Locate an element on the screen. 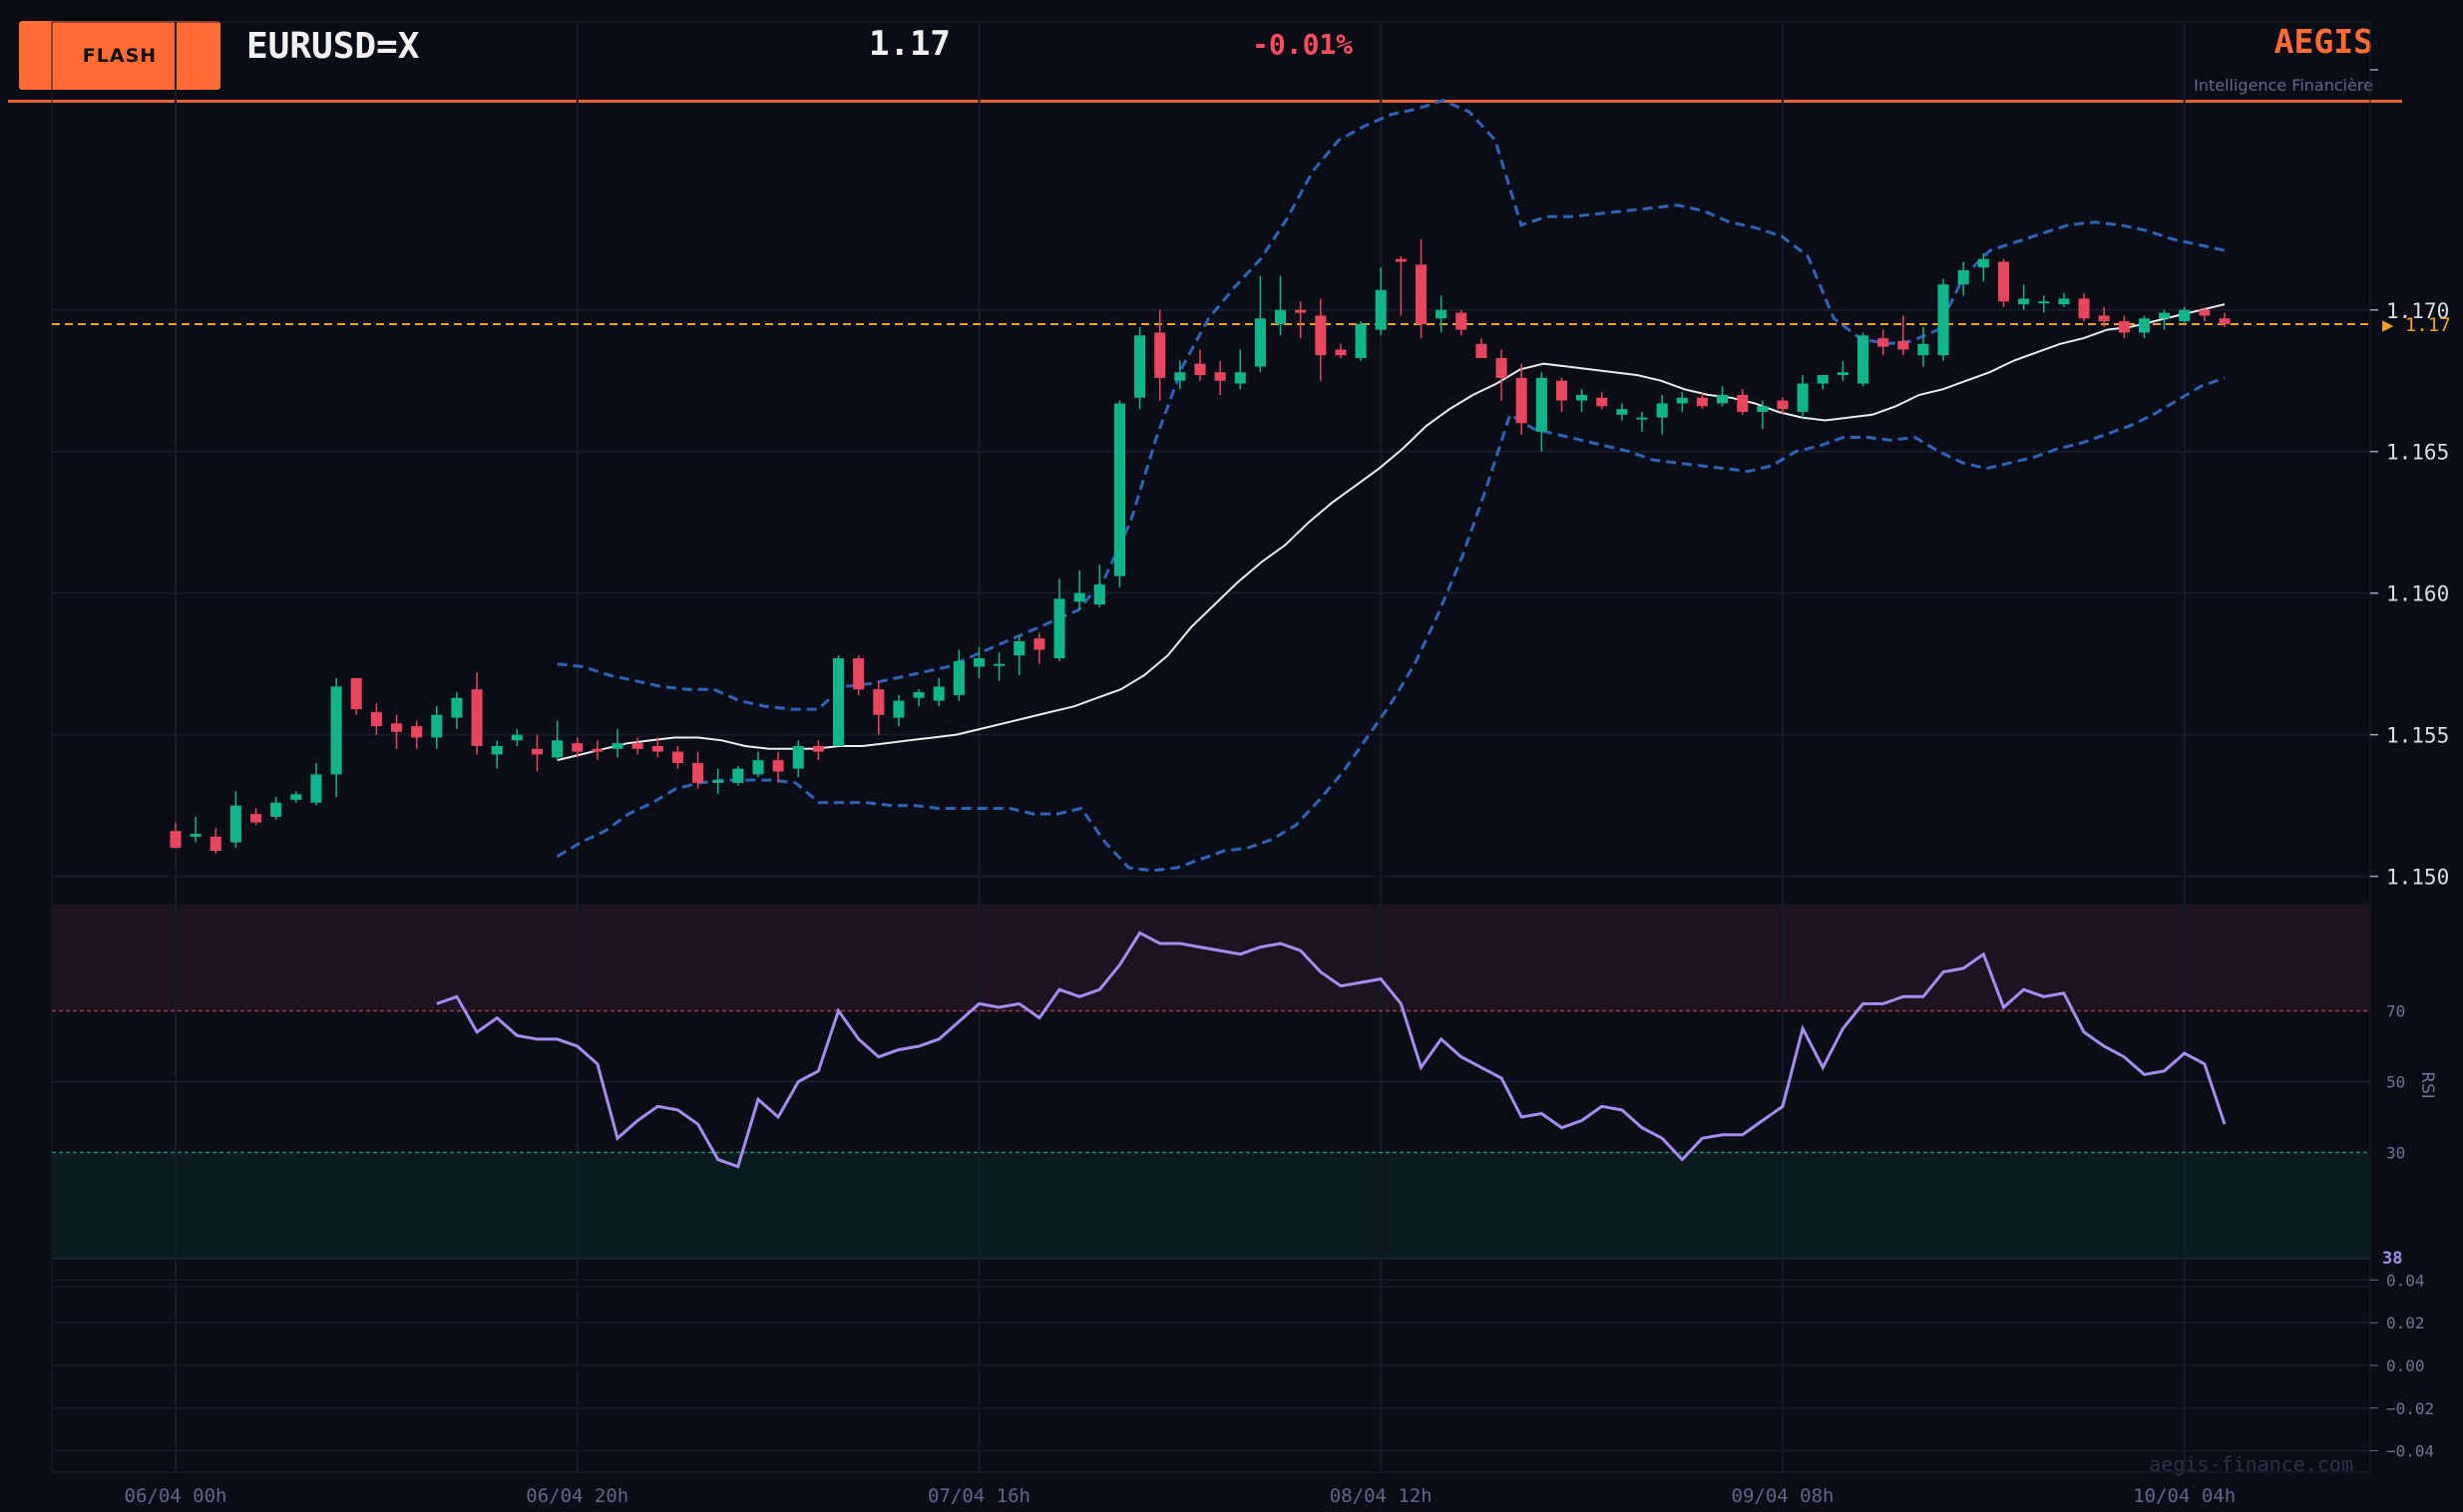 Image resolution: width=2463 pixels, height=1512 pixels. rsi-tick-label: 50 is located at coordinates (2395, 1082).